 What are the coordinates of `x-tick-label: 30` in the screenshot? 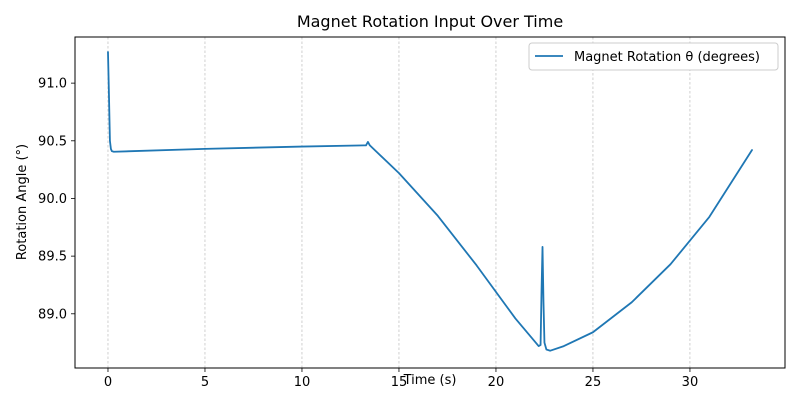 It's located at (690, 382).